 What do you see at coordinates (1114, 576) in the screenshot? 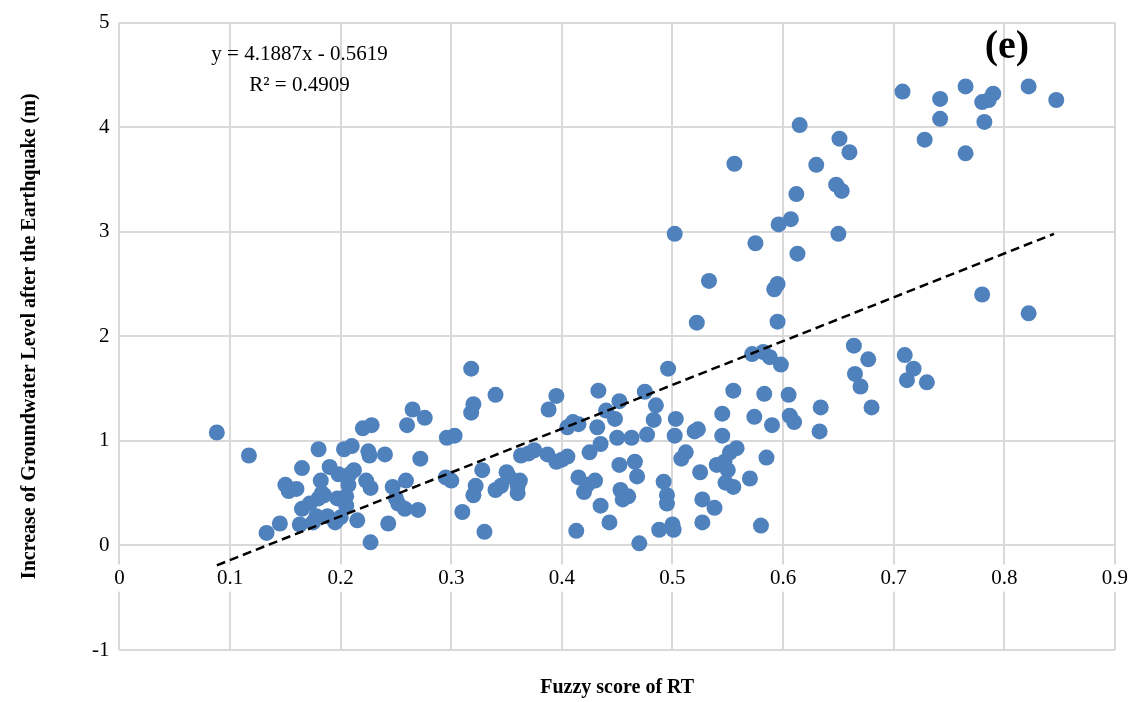
I see `x-tick-label: 0.9` at bounding box center [1114, 576].